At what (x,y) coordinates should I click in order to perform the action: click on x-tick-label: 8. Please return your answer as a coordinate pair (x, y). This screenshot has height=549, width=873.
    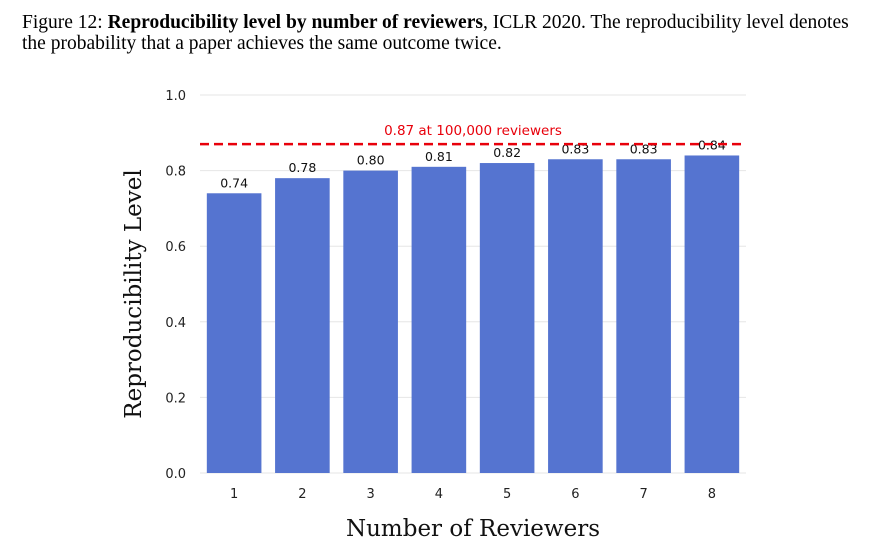
    Looking at the image, I should click on (712, 494).